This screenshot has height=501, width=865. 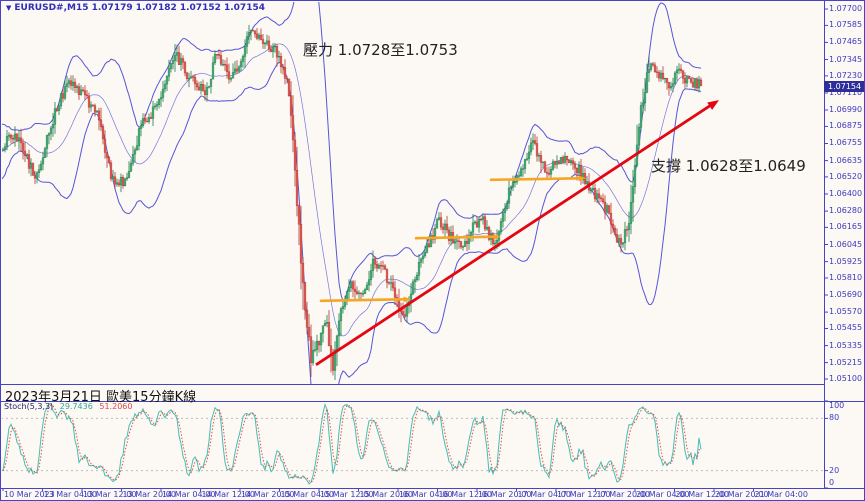 What do you see at coordinates (832, 482) in the screenshot?
I see `stoch-axis-tick: 0` at bounding box center [832, 482].